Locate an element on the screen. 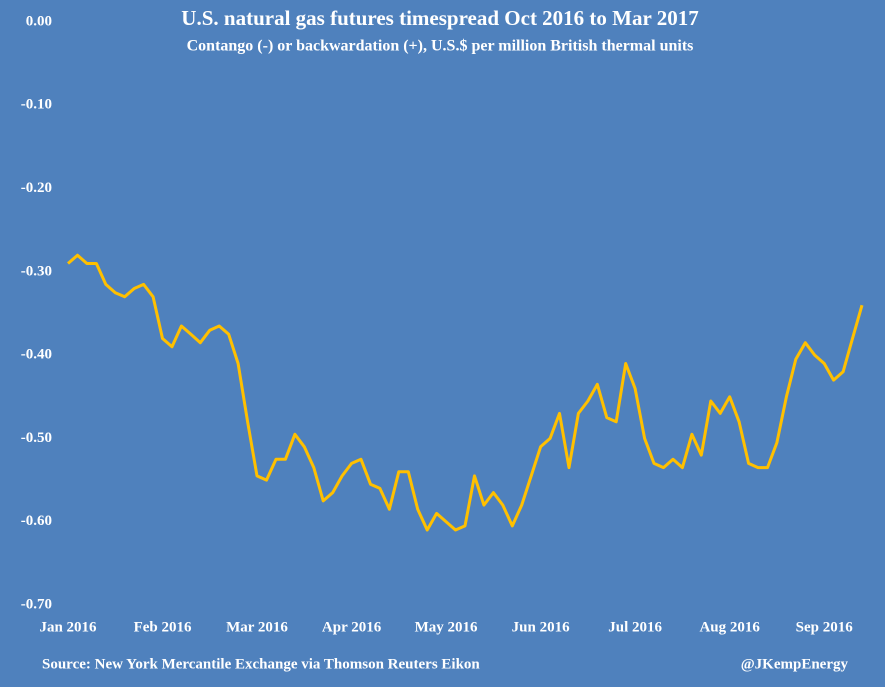  y-tick-label: -0.40 is located at coordinates (36, 355).